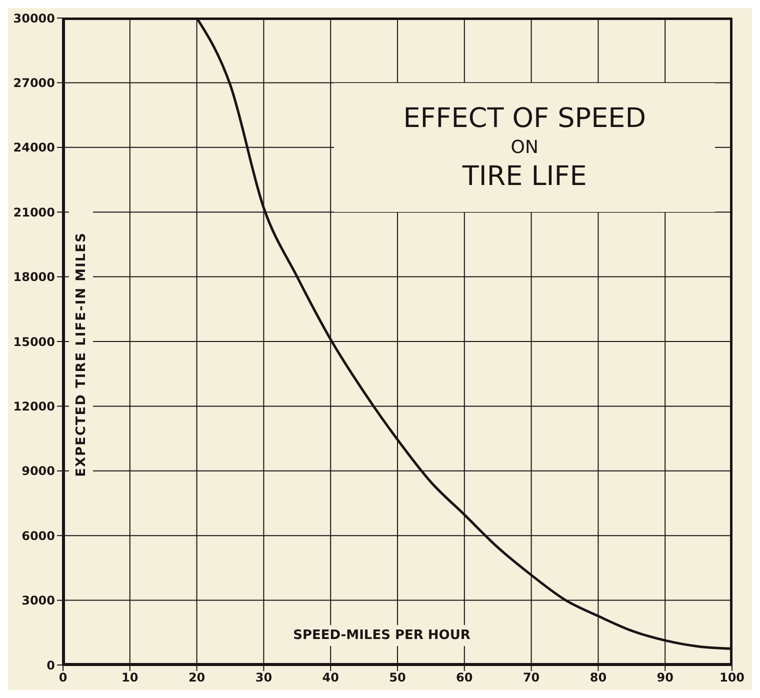 Image resolution: width=760 pixels, height=698 pixels. Describe the element at coordinates (531, 677) in the screenshot. I see `x-tick-label: 70` at that location.